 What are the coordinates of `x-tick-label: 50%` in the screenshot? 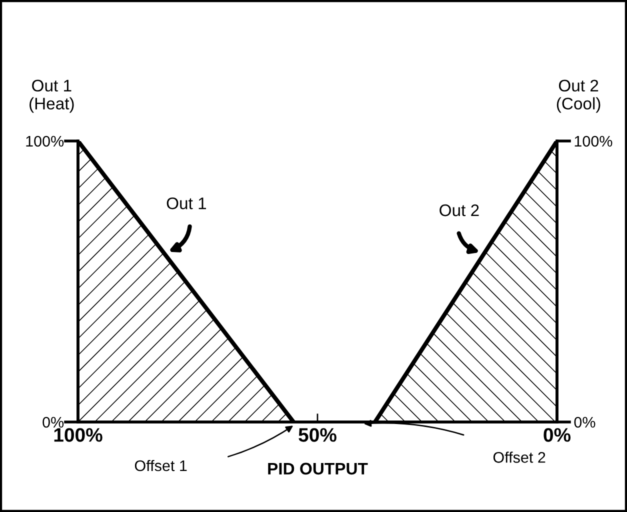 It's located at (317, 435).